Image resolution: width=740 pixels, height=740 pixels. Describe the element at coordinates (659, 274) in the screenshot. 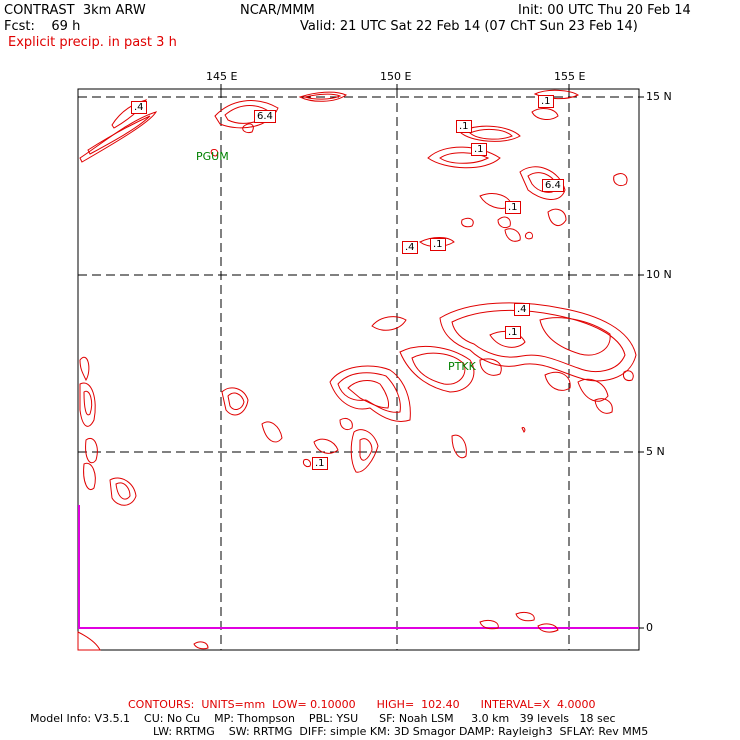

I see `lat-label-10n: 10 N` at that location.